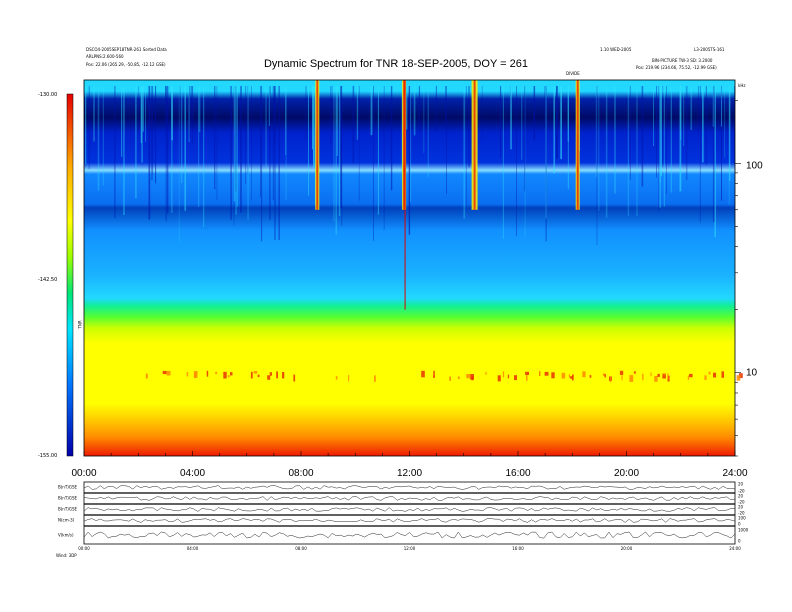 The height and width of the screenshot is (612, 792). I want to click on panel-x-tick-6: 24:00, so click(735, 548).